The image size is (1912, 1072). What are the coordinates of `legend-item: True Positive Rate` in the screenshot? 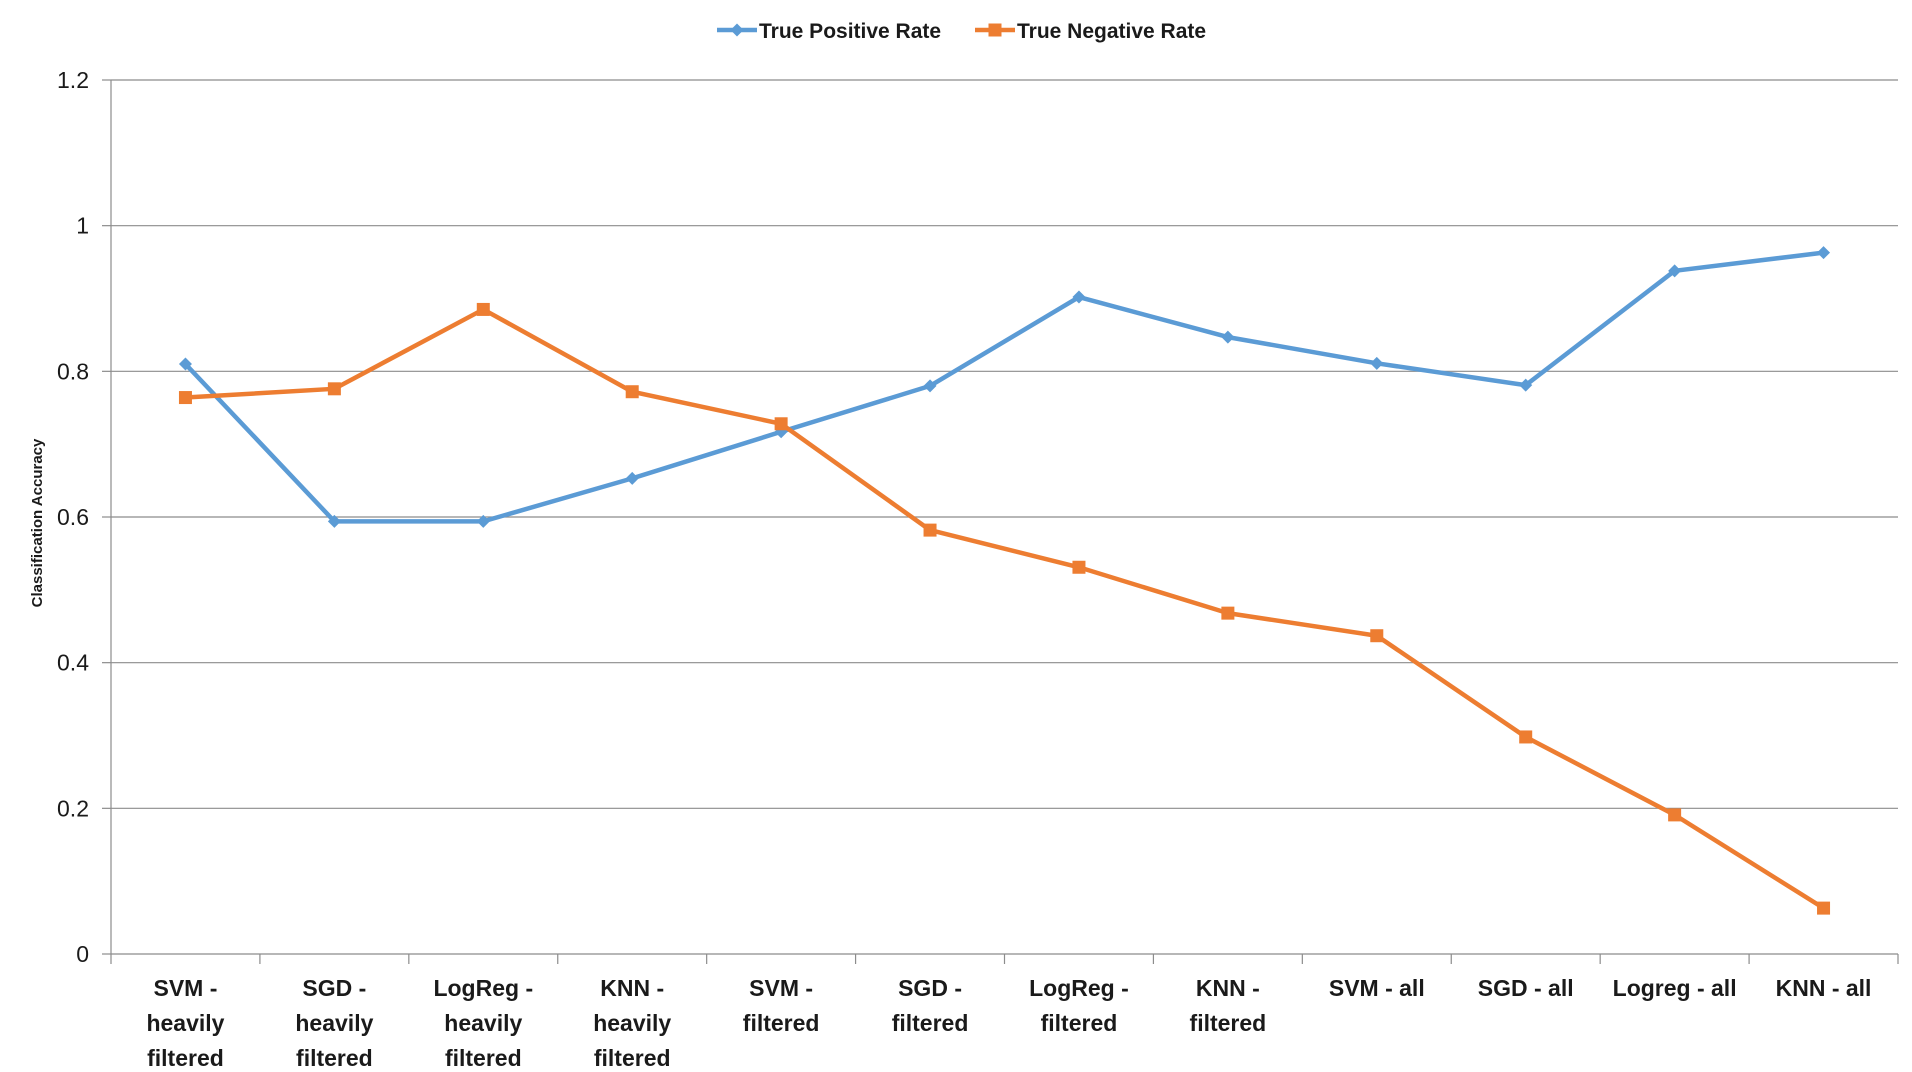 It's located at (829, 31).